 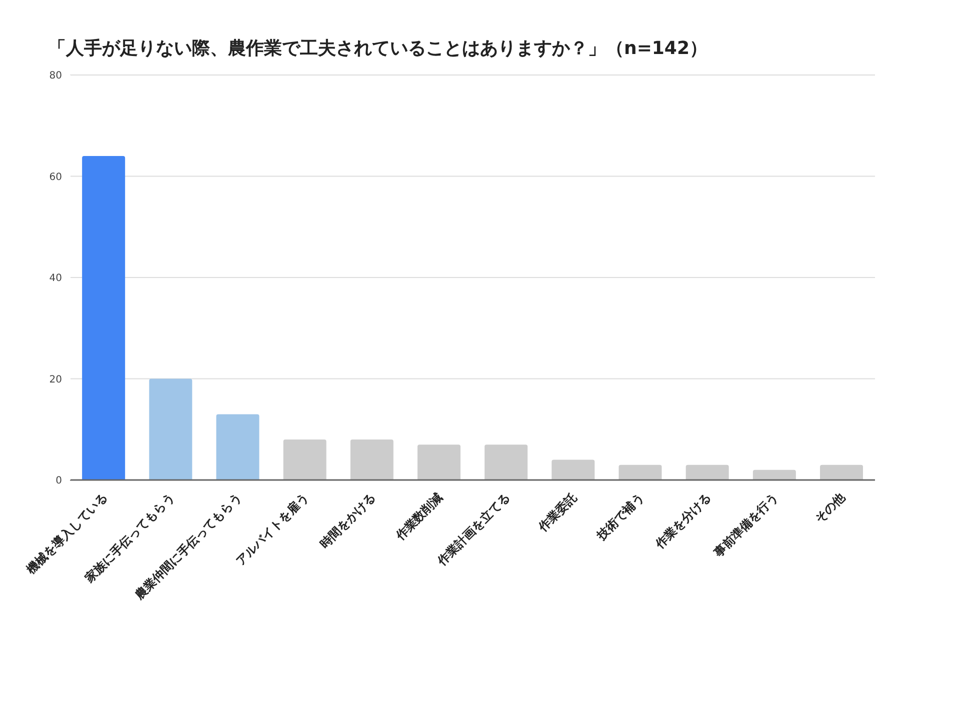 I want to click on x-tick-label: 作業委託, so click(x=557, y=513).